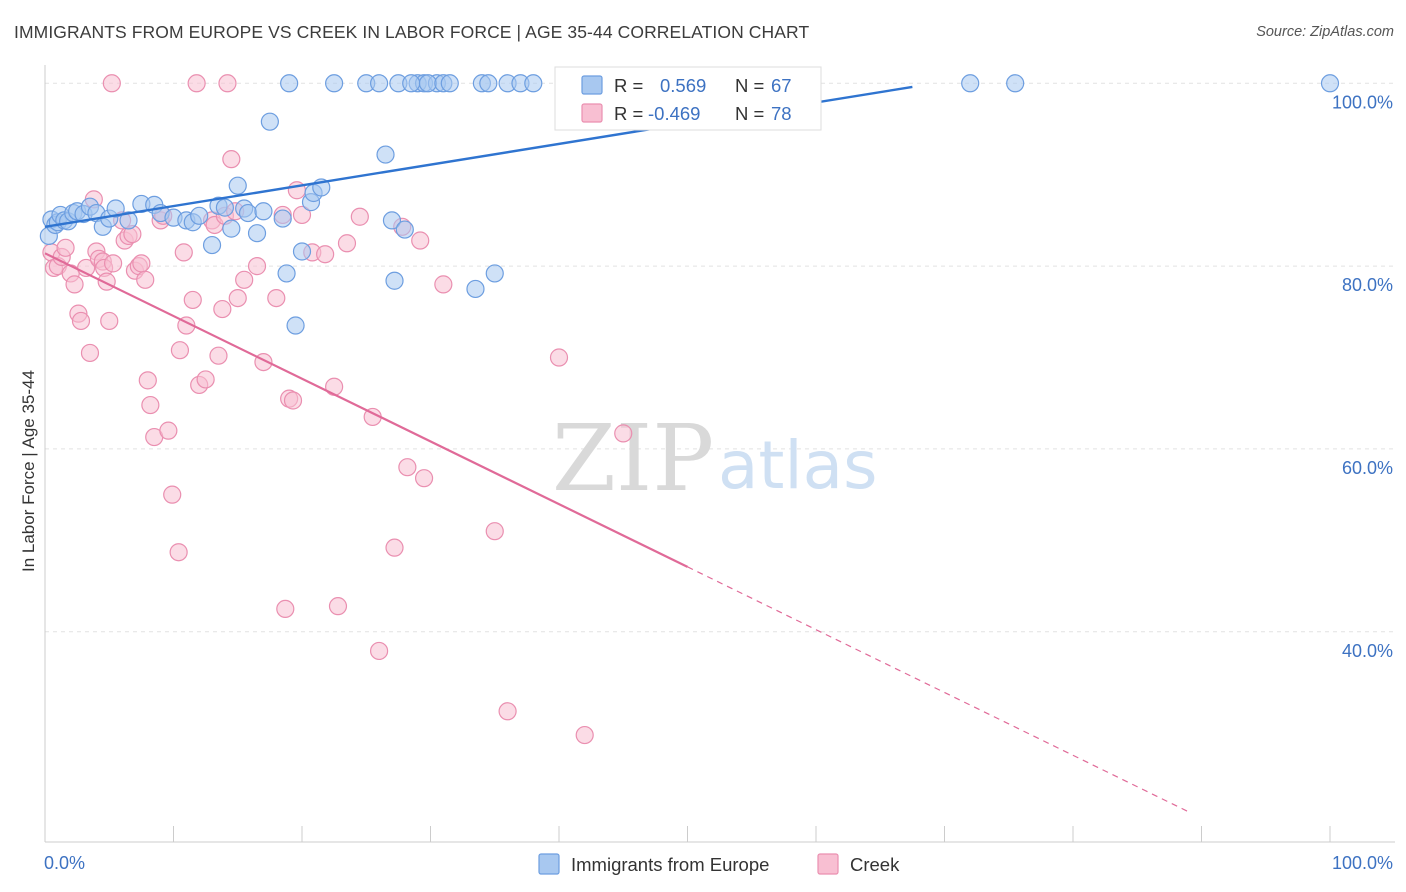 The width and height of the screenshot is (1406, 892). I want to click on y-tick-label: 100.0%, so click(1362, 102).